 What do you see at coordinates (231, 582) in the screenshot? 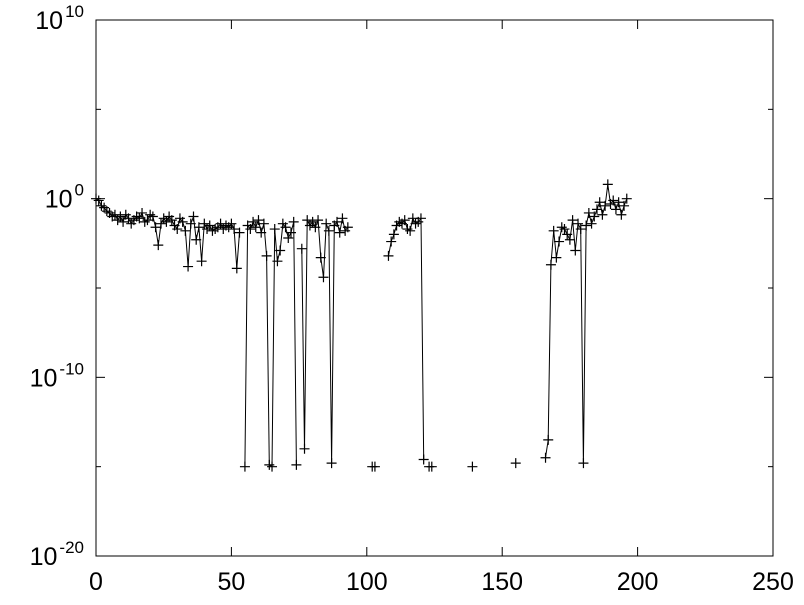
I see `x-tick-label: 50` at bounding box center [231, 582].